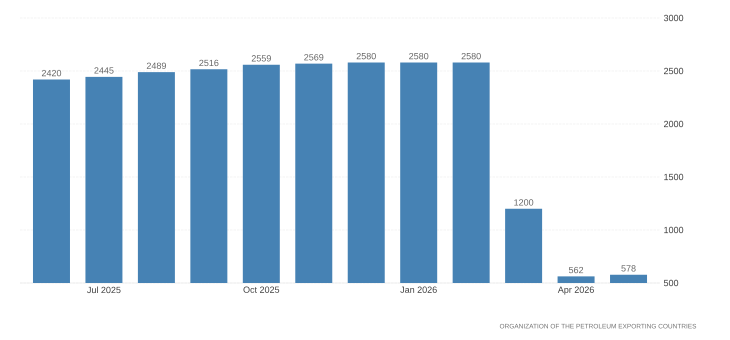 Image resolution: width=730 pixels, height=340 pixels. I want to click on data-label: 2445, so click(104, 70).